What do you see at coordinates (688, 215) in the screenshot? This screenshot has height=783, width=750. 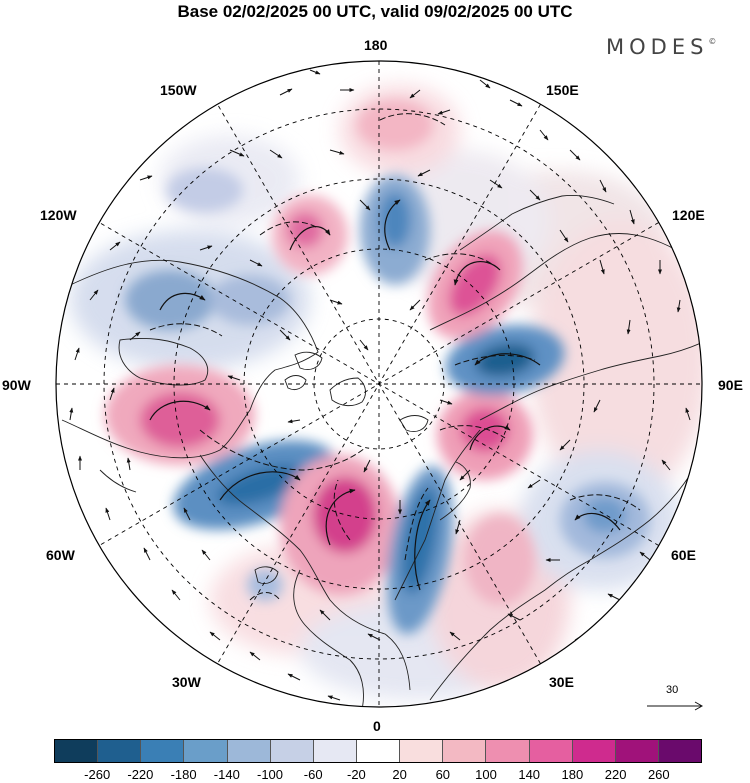 I see `lon-label-120e: 120E` at bounding box center [688, 215].